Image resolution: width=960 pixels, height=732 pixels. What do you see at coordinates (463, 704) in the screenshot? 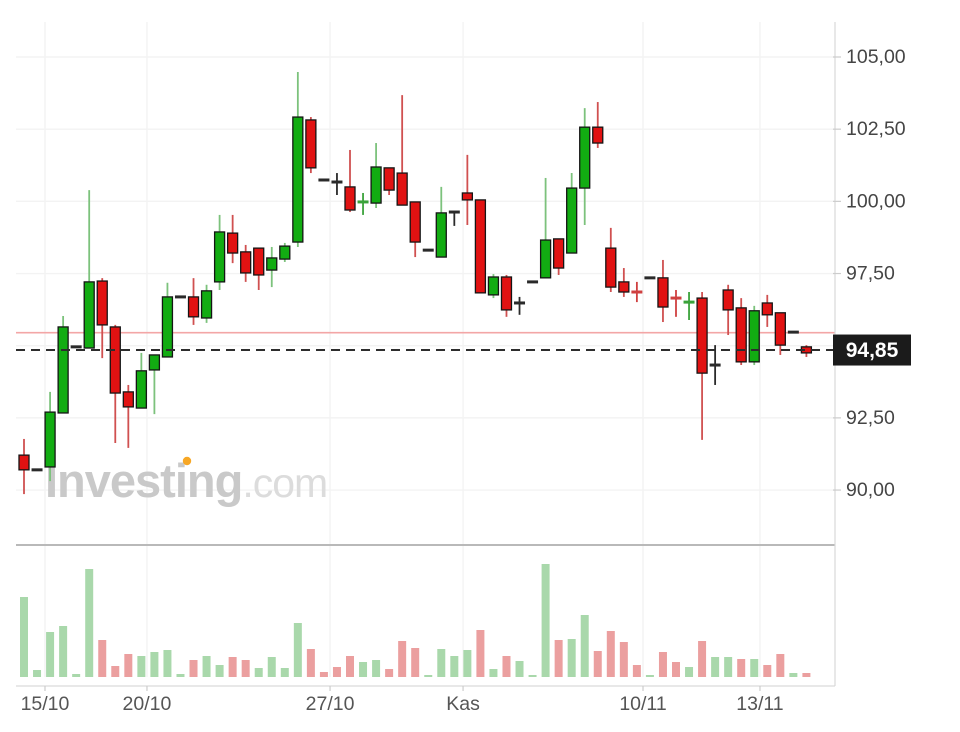
I see `date-label: Kas` at bounding box center [463, 704].